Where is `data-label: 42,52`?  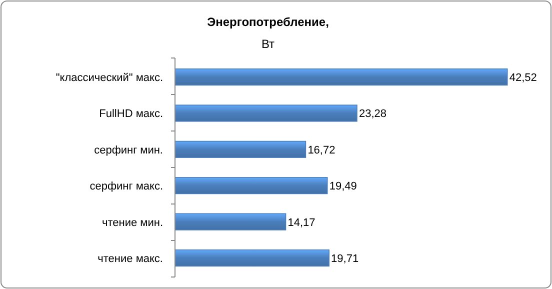
data-label: 42,52 is located at coordinates (523, 78).